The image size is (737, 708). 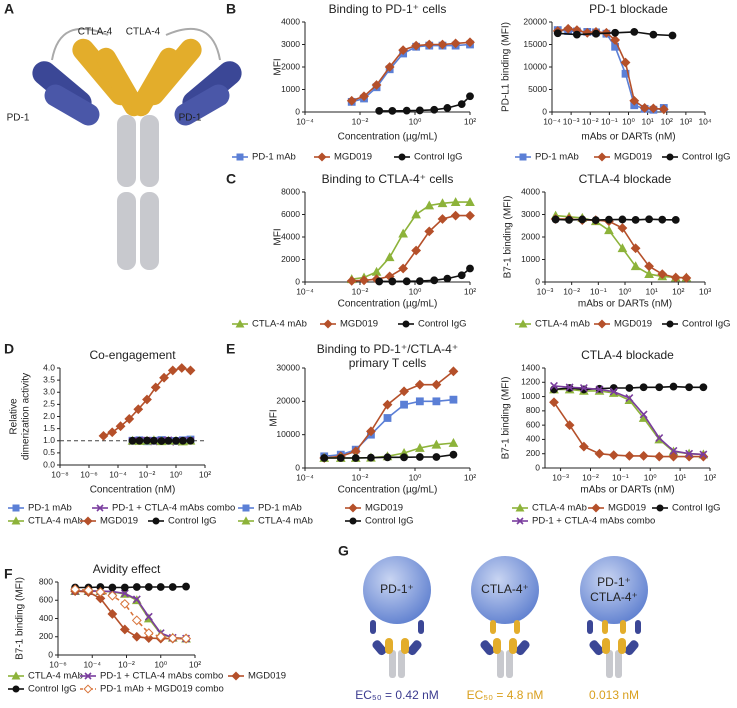 I want to click on legend-label: MGD019, so click(x=267, y=676).